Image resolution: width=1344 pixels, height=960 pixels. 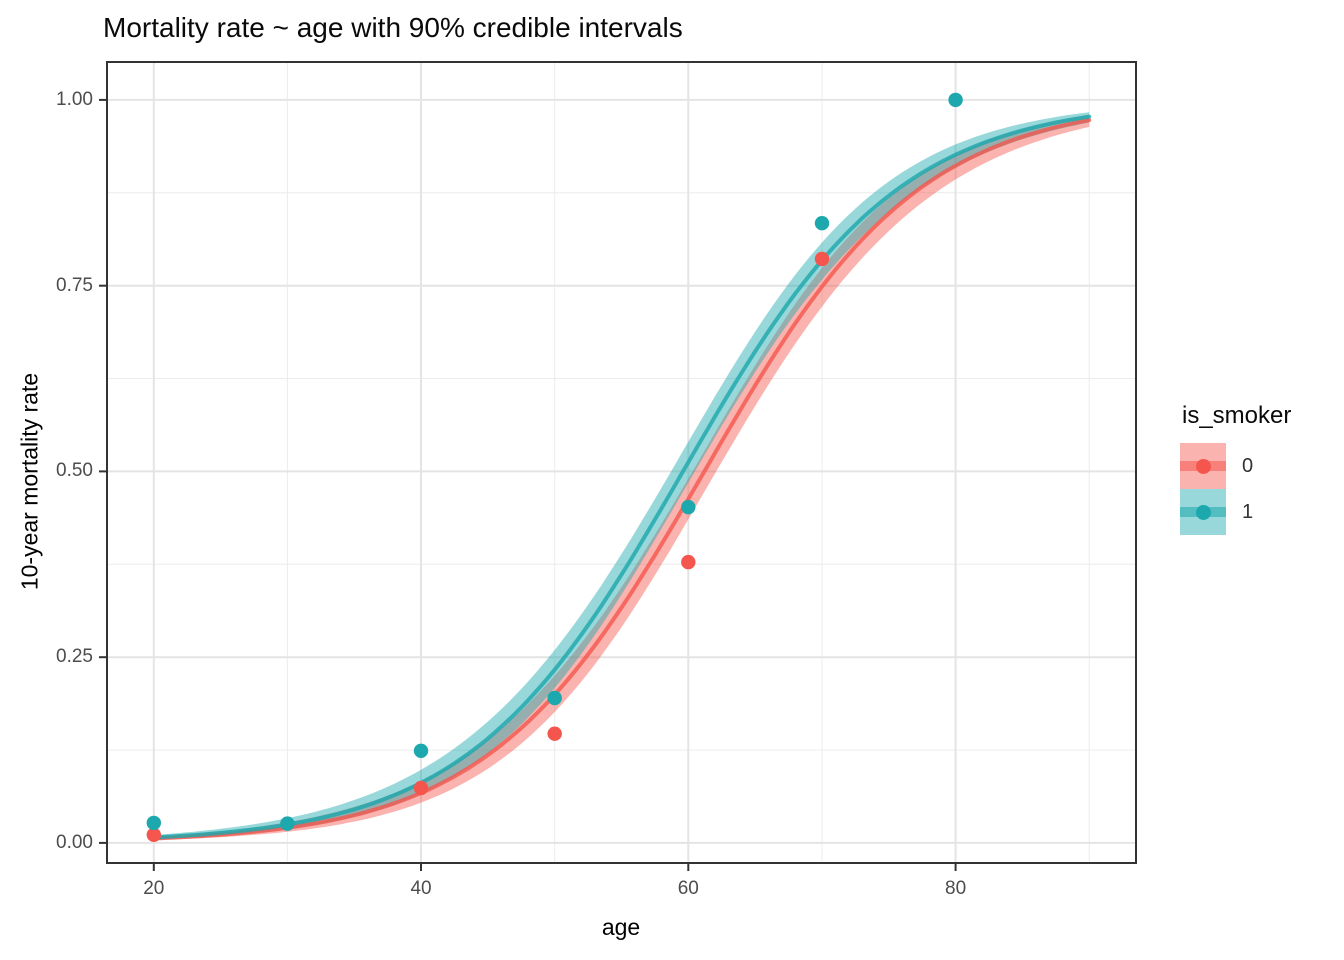 I want to click on y-tick-label: 0.00, so click(x=74, y=842).